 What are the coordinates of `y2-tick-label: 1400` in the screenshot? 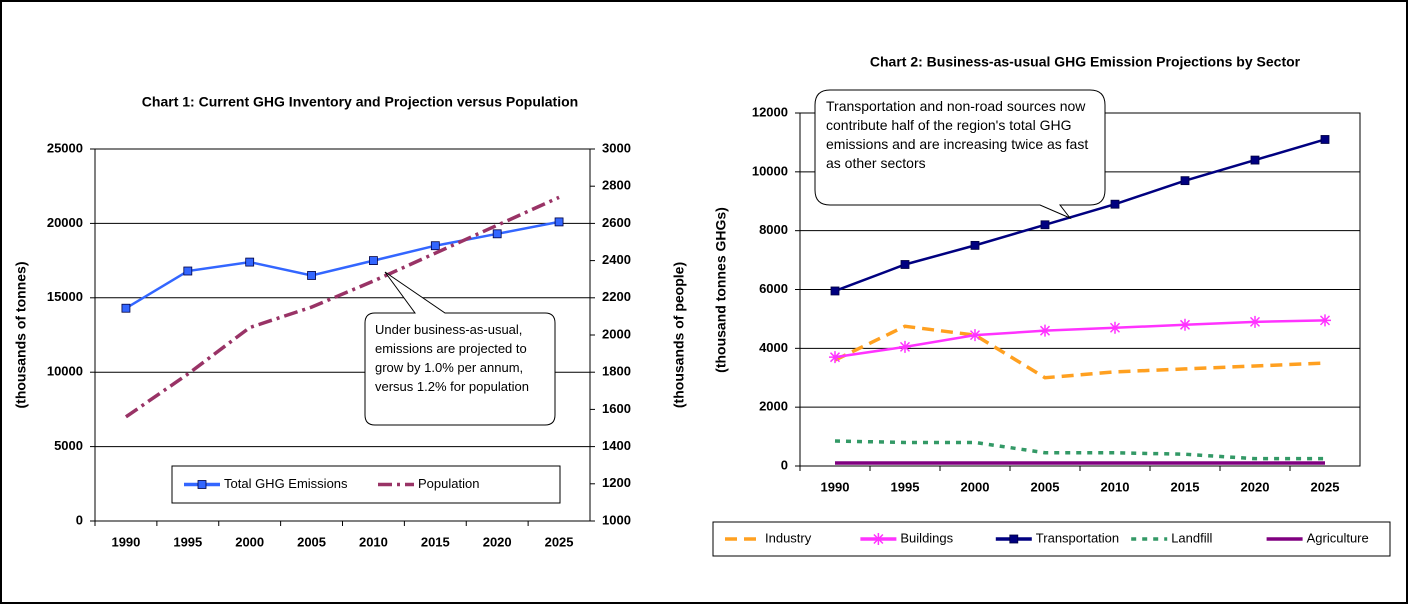 It's located at (616, 445).